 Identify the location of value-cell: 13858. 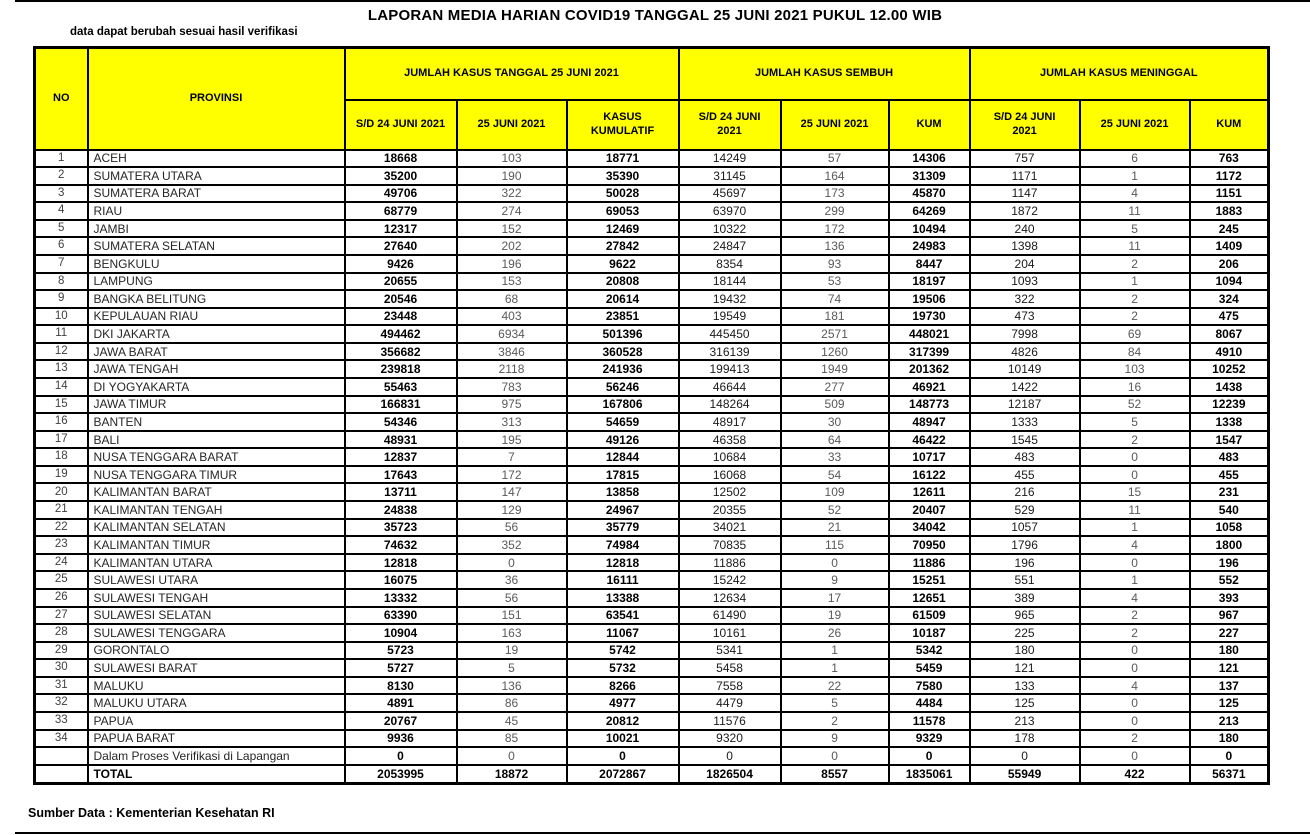
(622, 492).